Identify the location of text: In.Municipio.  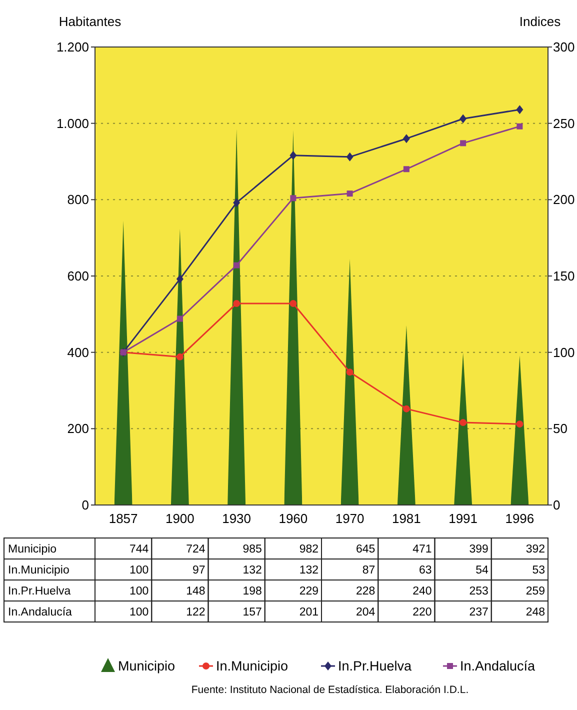
(39, 570).